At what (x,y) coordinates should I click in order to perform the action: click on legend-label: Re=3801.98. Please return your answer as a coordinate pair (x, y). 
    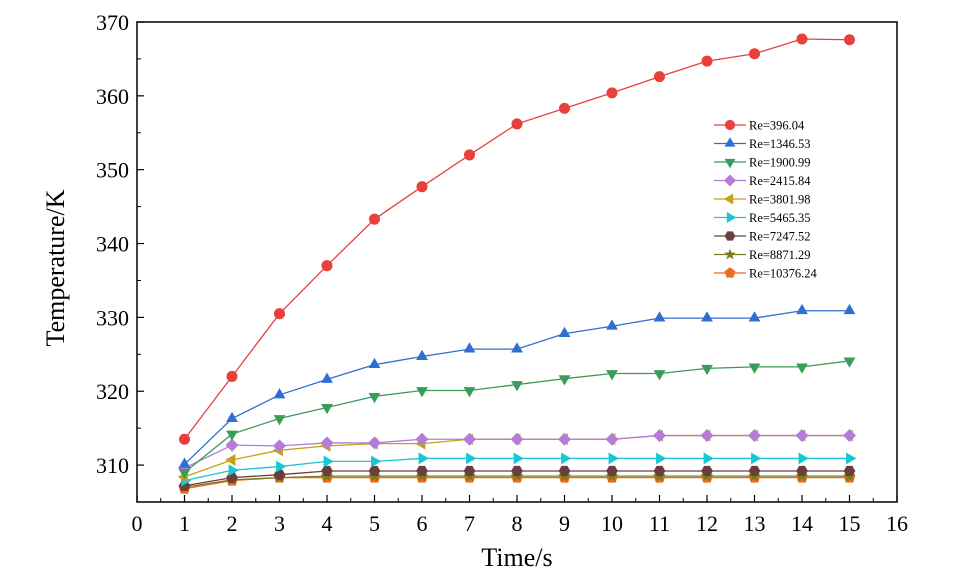
    Looking at the image, I should click on (780, 200).